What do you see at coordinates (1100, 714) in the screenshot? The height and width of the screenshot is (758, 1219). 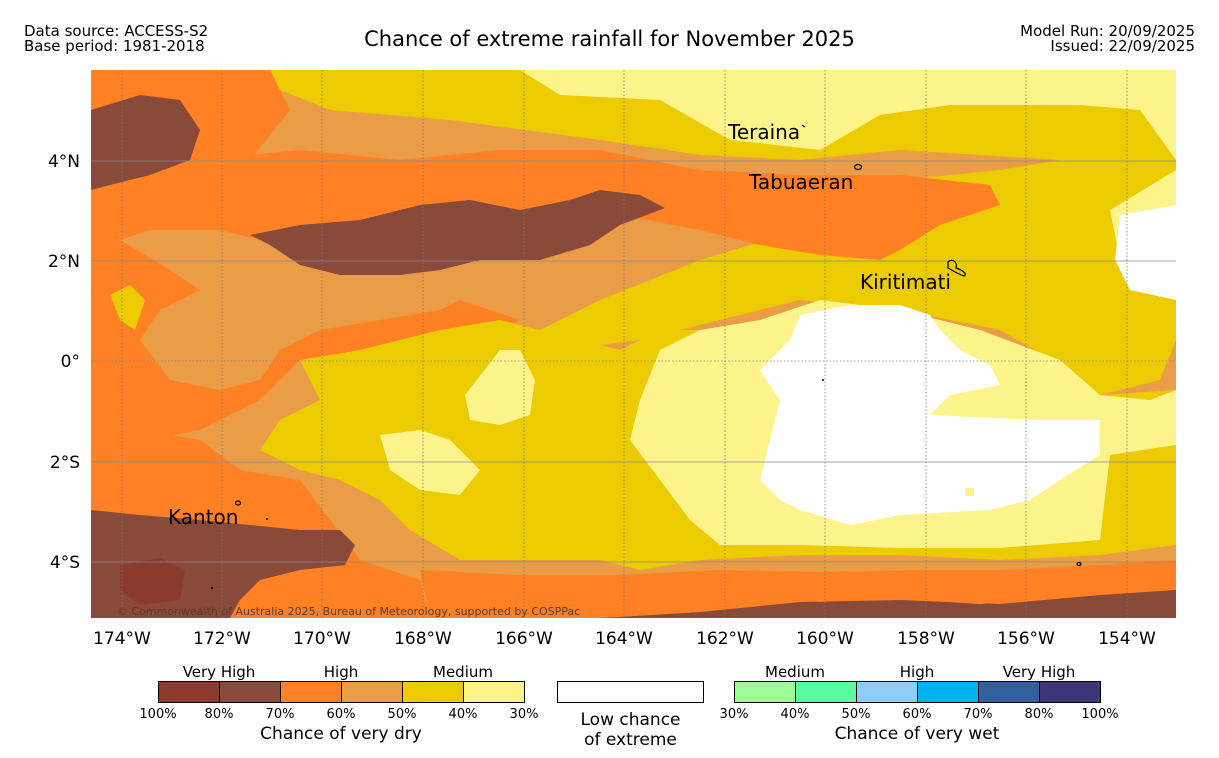 I see `wet-tick: 100%` at bounding box center [1100, 714].